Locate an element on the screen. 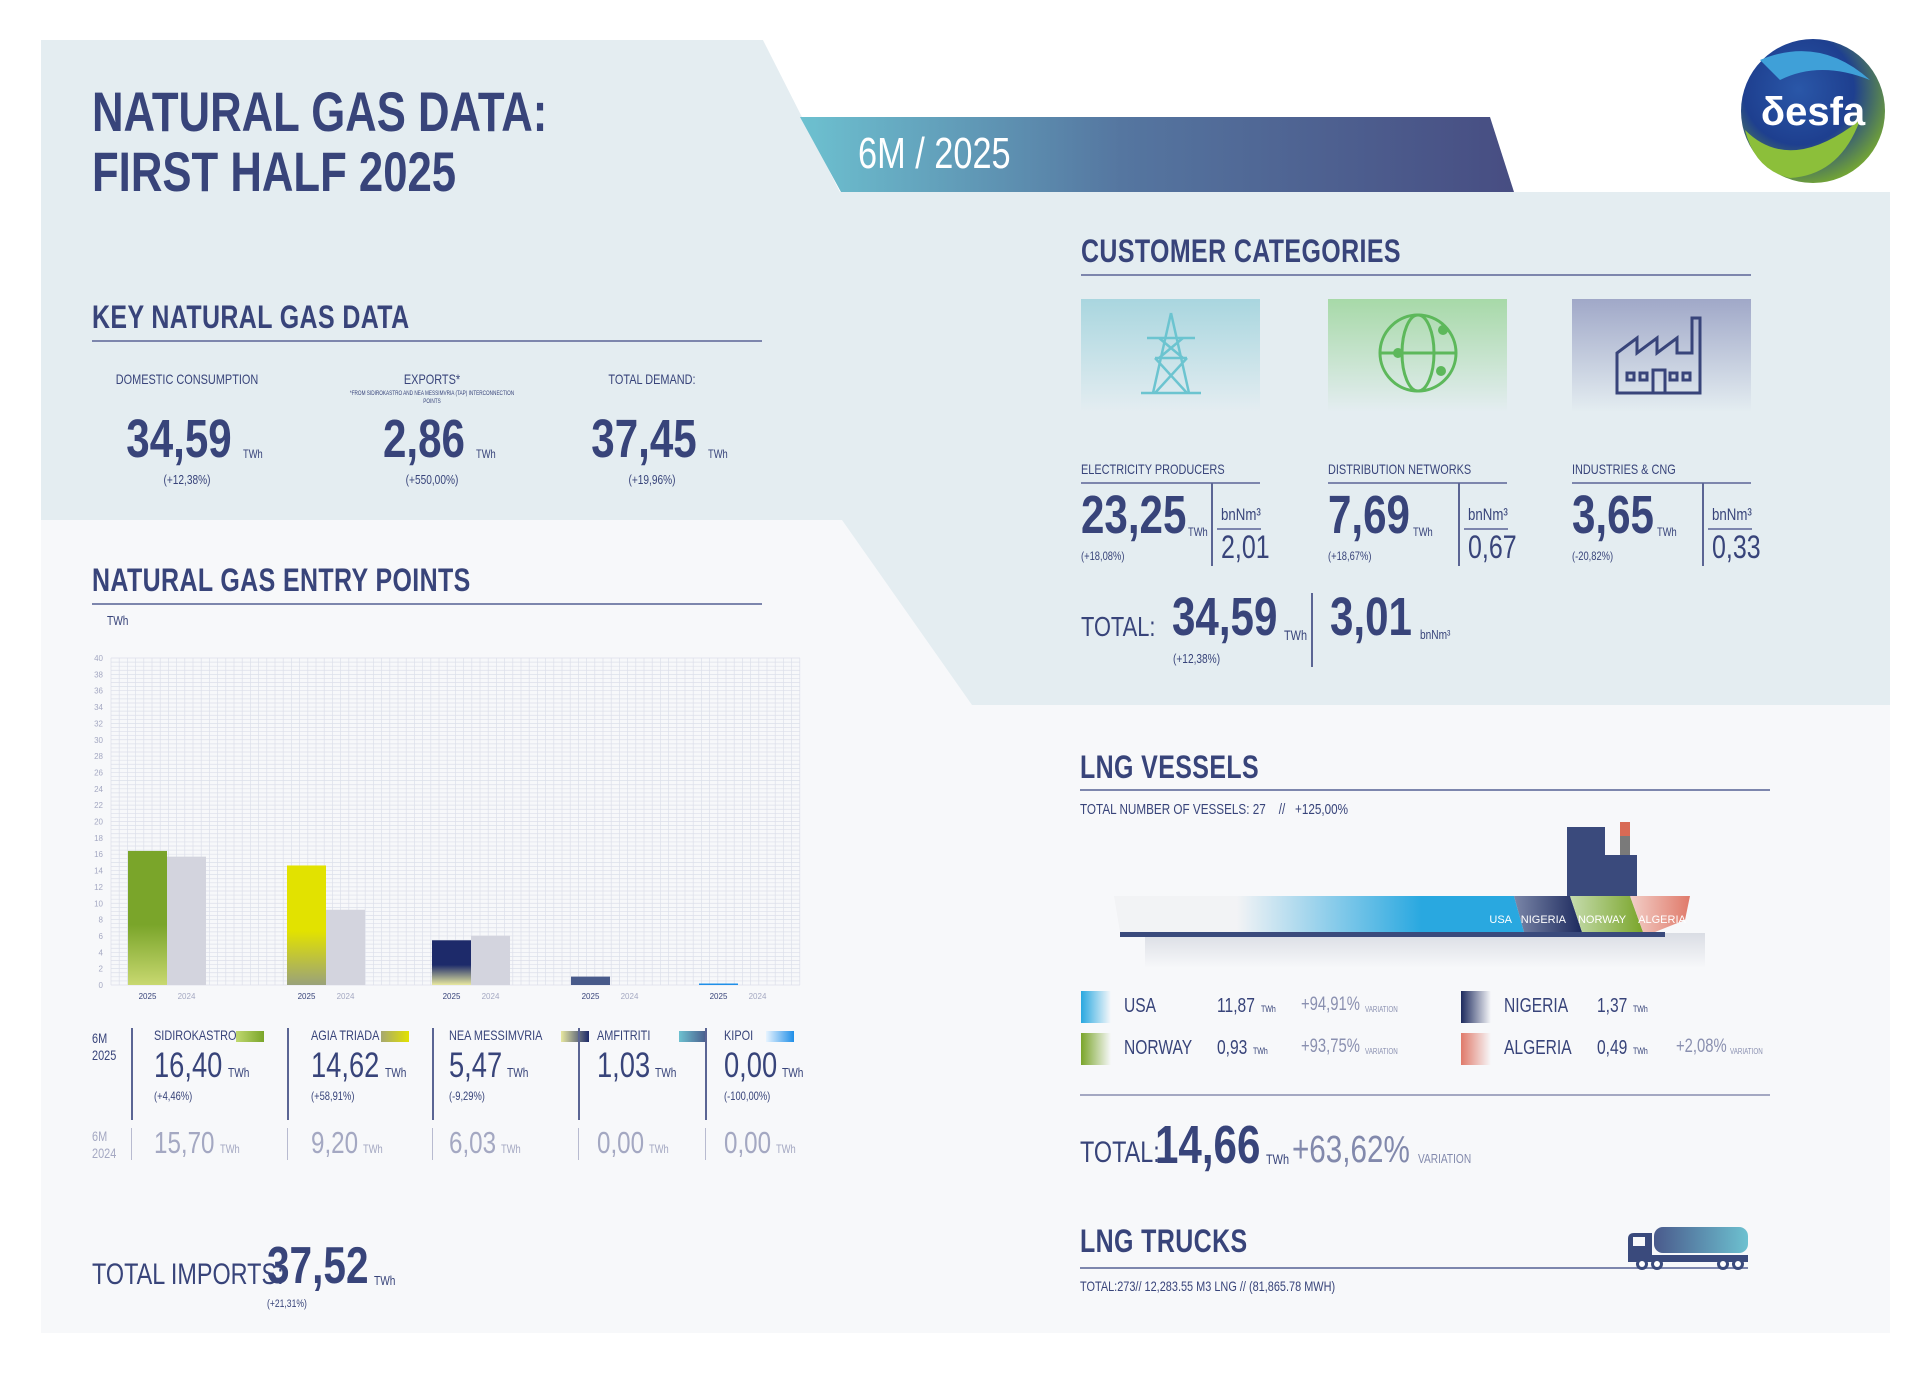  ship-label-usa: USA is located at coordinates (1500, 920).